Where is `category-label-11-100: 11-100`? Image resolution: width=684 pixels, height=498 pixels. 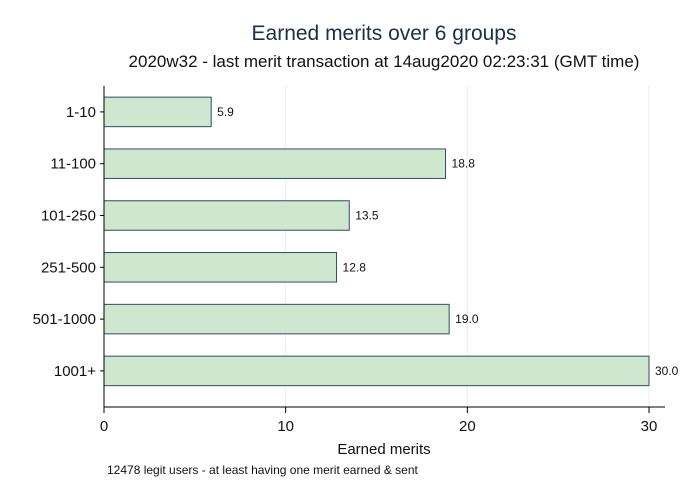 category-label-11-100: 11-100 is located at coordinates (73, 164).